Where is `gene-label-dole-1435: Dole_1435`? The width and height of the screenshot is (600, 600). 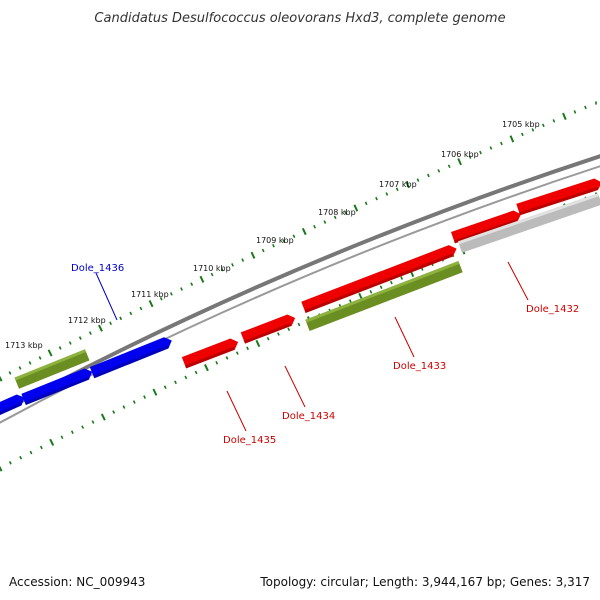
gene-label-dole-1435: Dole_1435 is located at coordinates (249, 440).